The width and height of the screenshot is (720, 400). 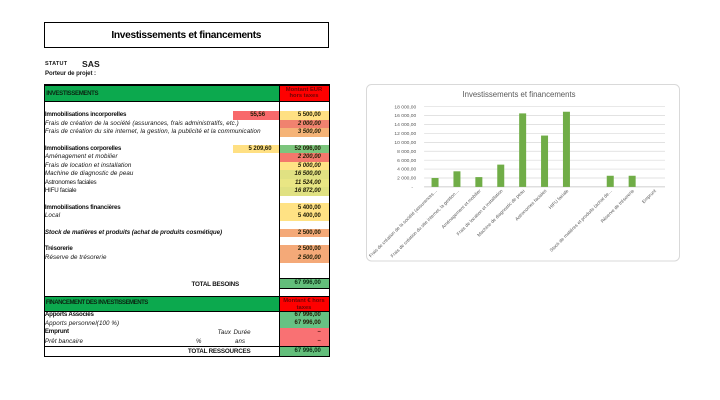 I want to click on svg-text: 4 000,00, so click(x=406, y=169).